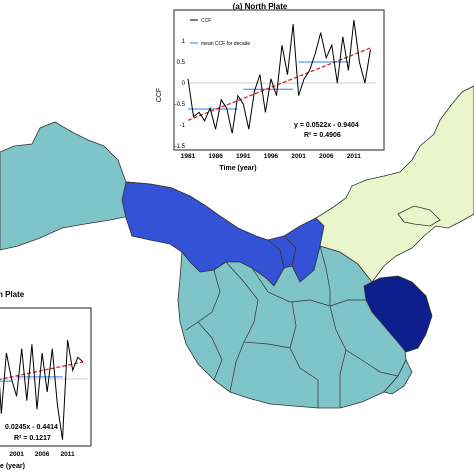  I want to click on chart-a-title: (a) North Plate, so click(260, 6).